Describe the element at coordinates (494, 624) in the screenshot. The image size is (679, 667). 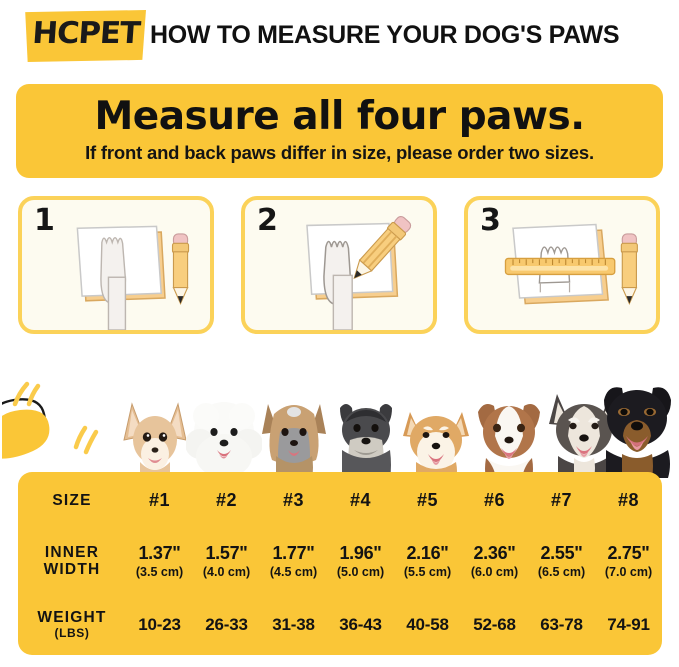
I see `weight-cell-6: 52-68` at that location.